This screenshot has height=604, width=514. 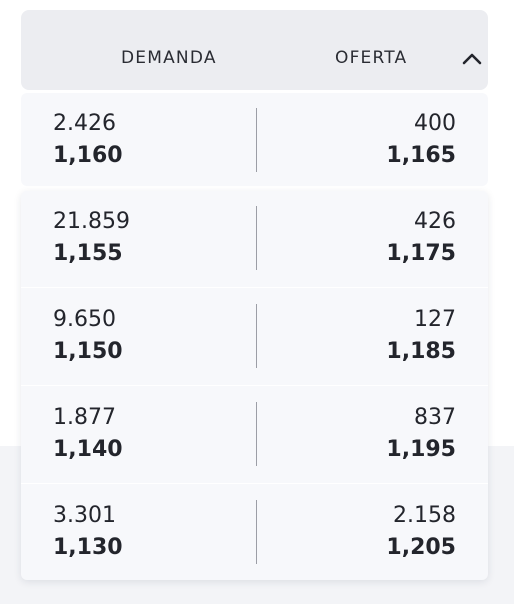 What do you see at coordinates (88, 547) in the screenshot?
I see `bid-price: 1,130` at bounding box center [88, 547].